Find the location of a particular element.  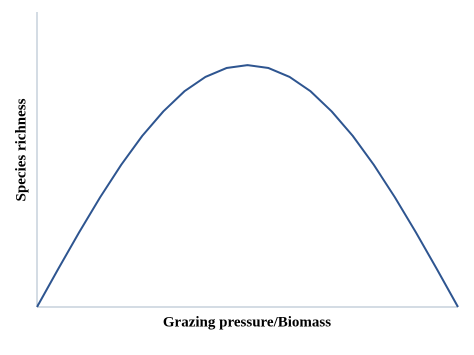

y-axis-label: Species richness is located at coordinates (21, 149).